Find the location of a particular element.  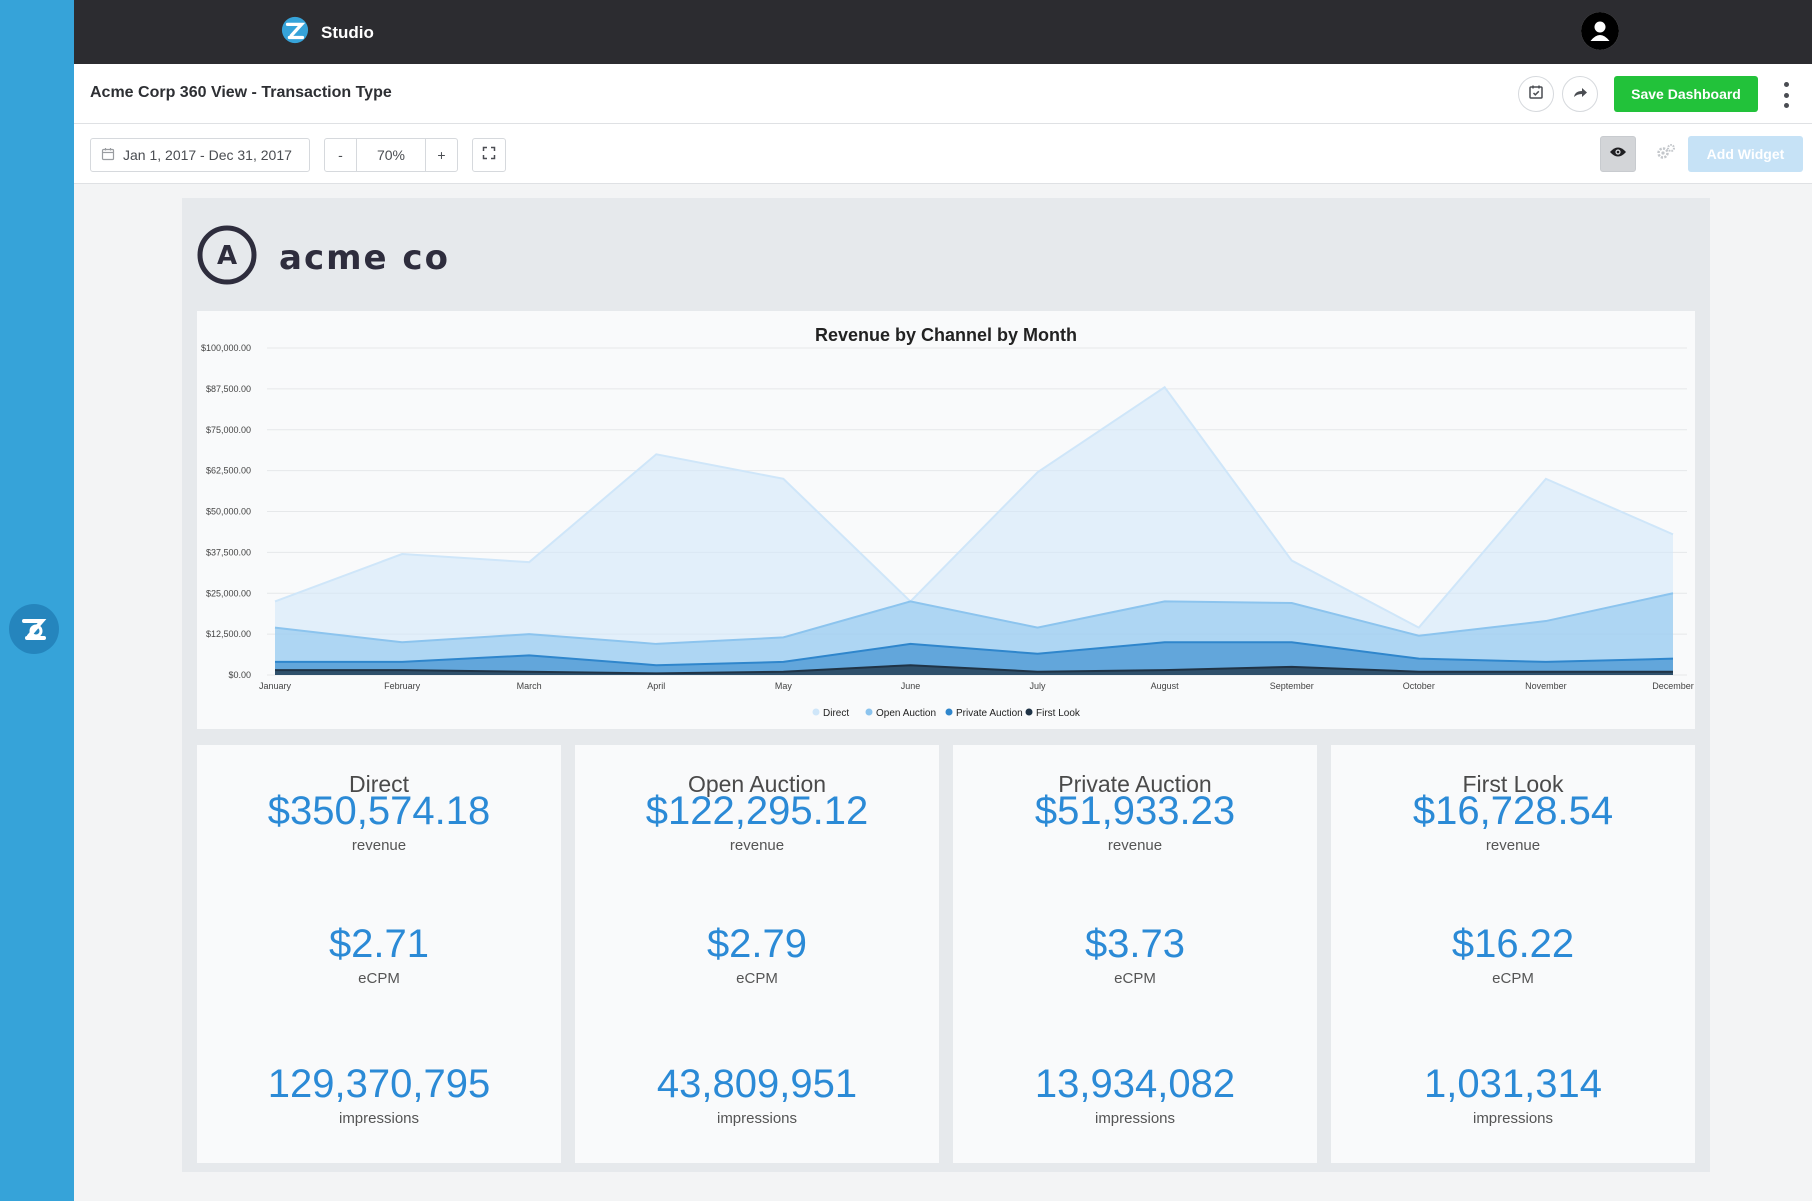

series-area-first-look is located at coordinates (974, 670).